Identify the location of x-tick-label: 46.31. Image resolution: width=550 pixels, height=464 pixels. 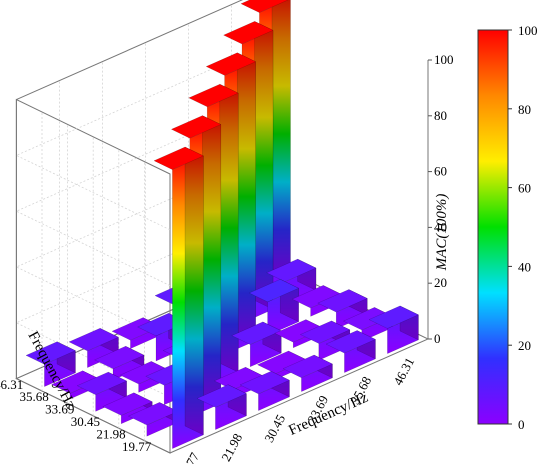
(403, 371).